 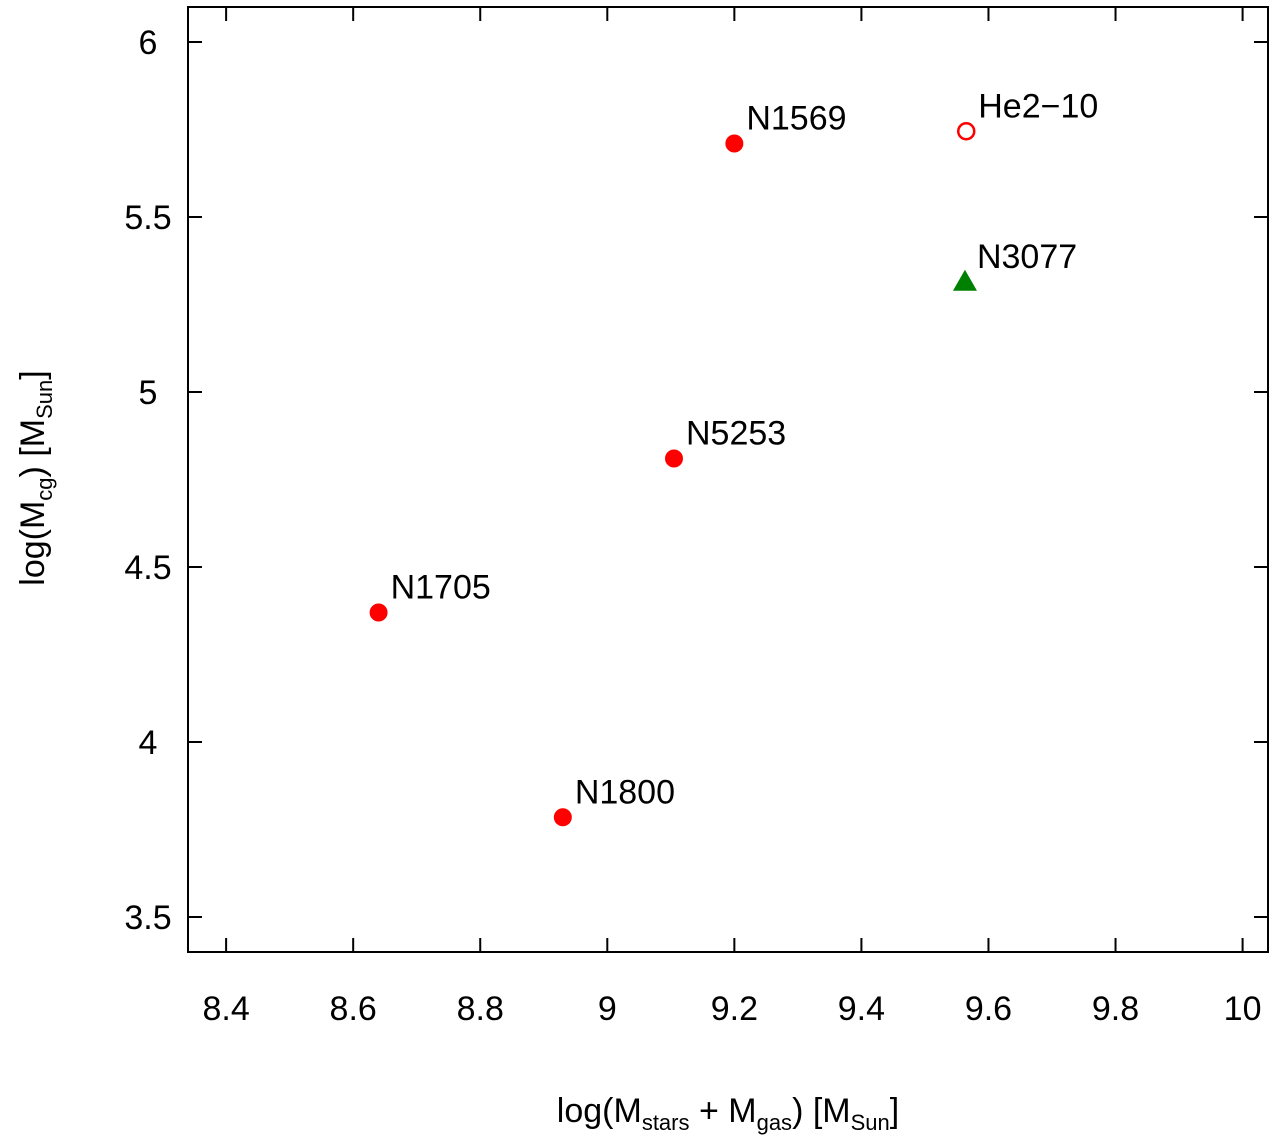 What do you see at coordinates (1115, 1009) in the screenshot?
I see `x-tick-label: 9.8` at bounding box center [1115, 1009].